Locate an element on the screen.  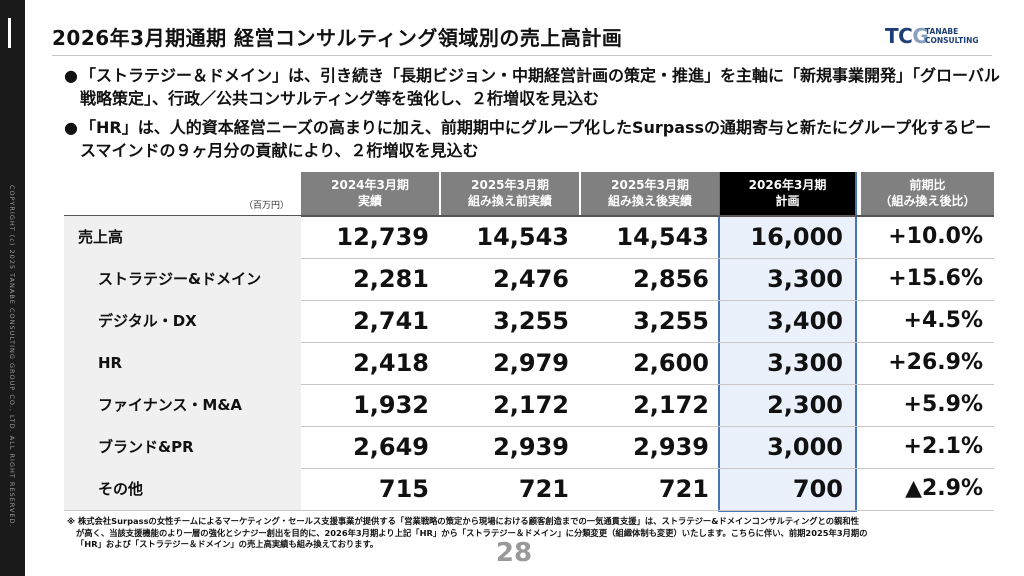
value-fy2025-after: 721 is located at coordinates (683, 489).